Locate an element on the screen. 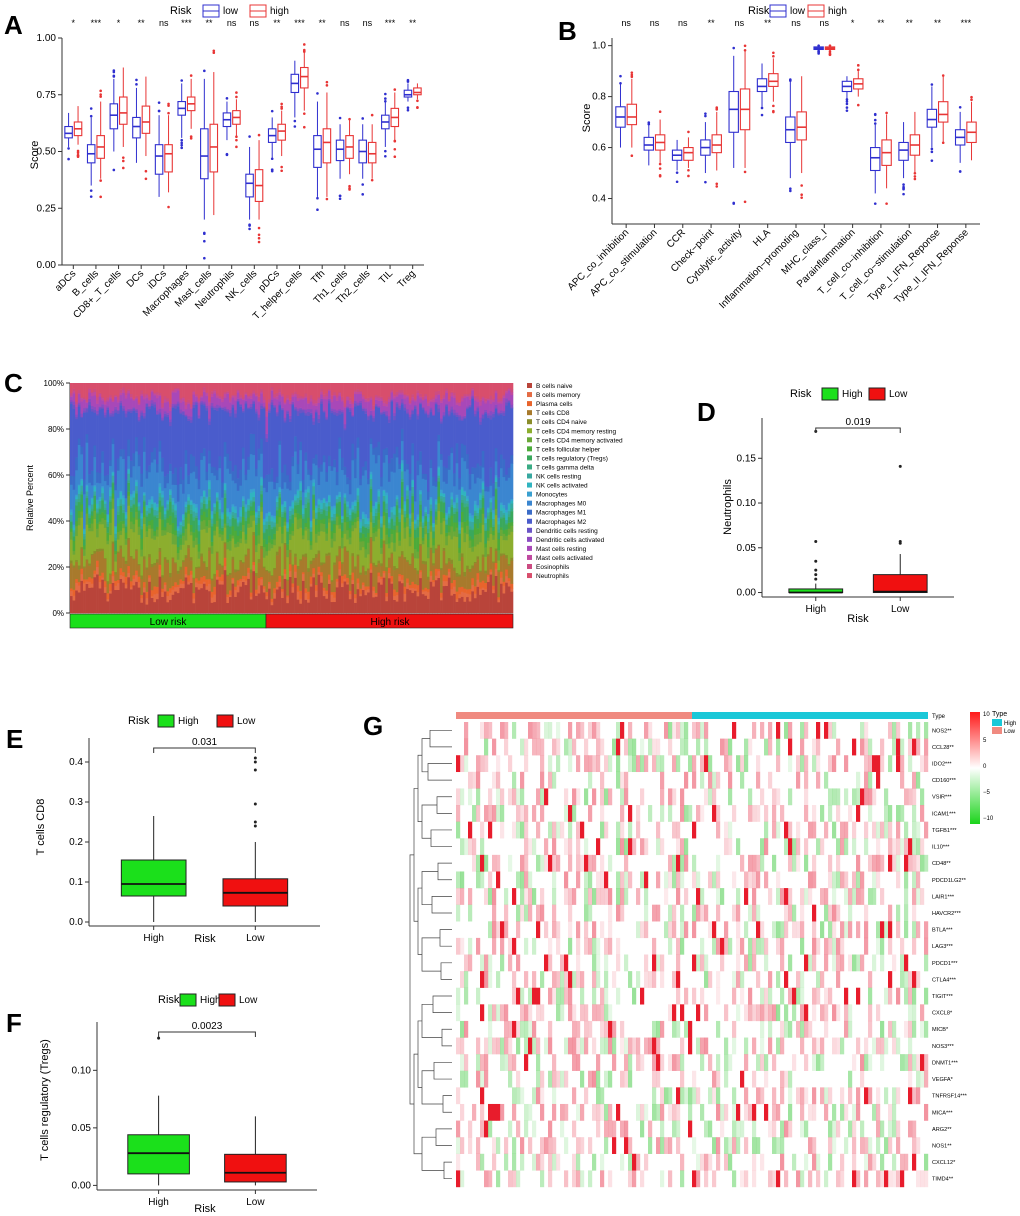 Image resolution: width=1020 pixels, height=1216 pixels. heatmap-cell is located at coordinates (902, 780).